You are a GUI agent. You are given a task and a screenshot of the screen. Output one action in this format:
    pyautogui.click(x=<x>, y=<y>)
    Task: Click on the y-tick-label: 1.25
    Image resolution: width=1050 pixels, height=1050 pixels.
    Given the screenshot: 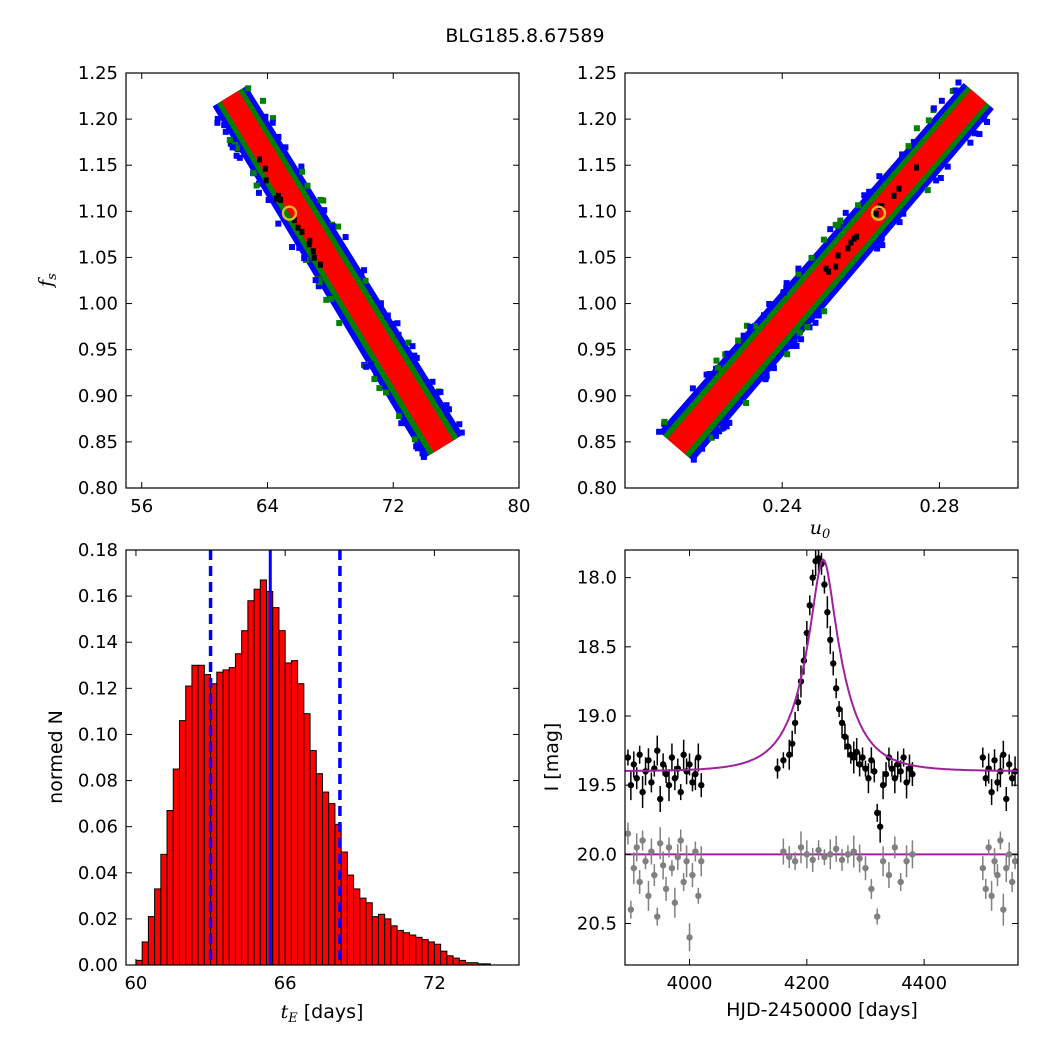 What is the action you would take?
    pyautogui.click(x=597, y=73)
    